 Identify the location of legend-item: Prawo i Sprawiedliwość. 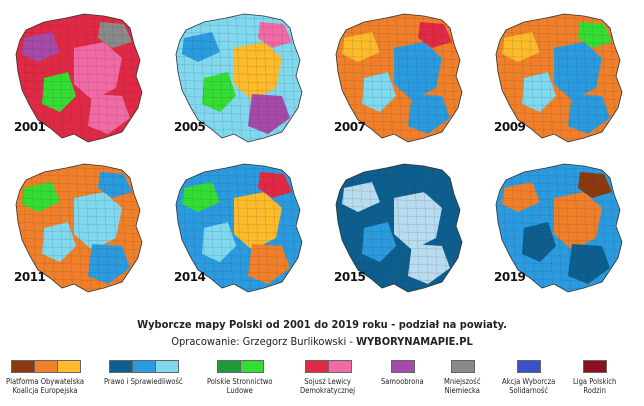
(143, 373).